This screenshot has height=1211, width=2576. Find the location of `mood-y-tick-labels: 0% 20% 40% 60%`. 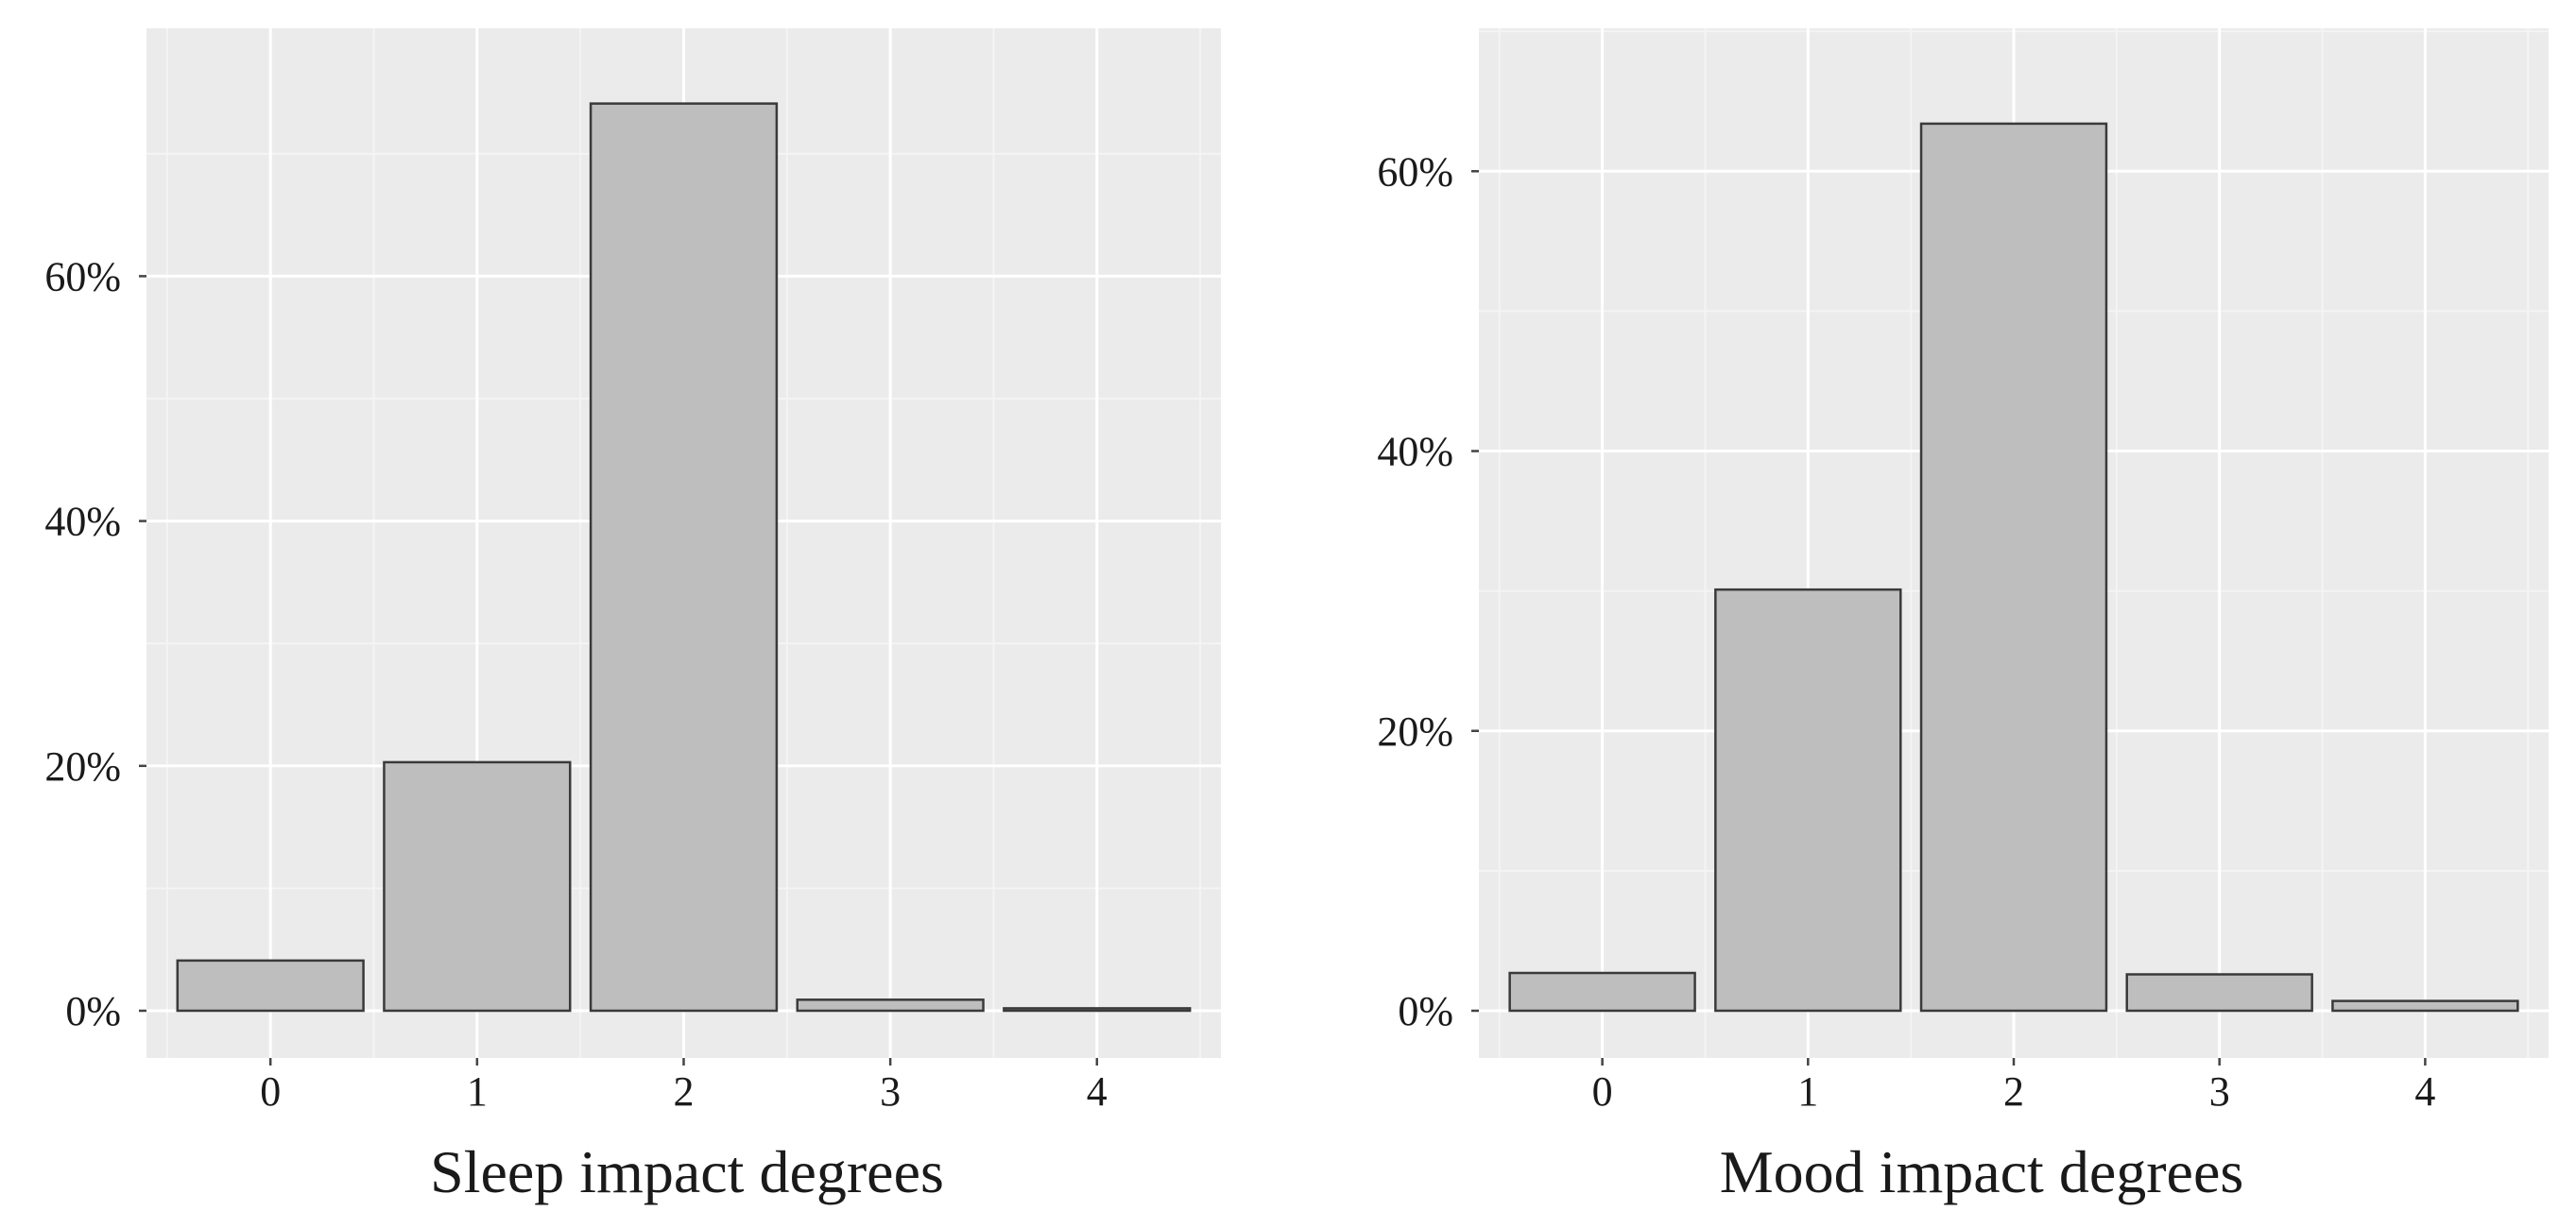

mood-y-tick-labels: 0% 20% 40% 60% is located at coordinates (1415, 591).